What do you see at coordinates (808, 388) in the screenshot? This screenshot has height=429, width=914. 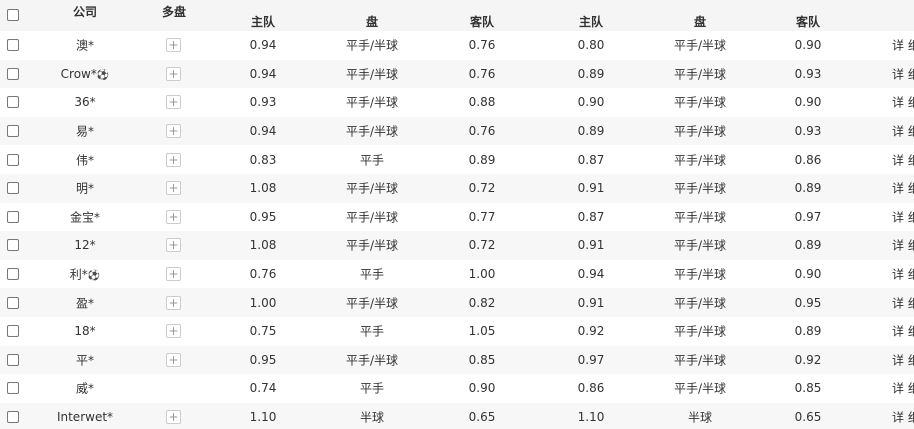 I see `away-odds-live: 0.85` at bounding box center [808, 388].